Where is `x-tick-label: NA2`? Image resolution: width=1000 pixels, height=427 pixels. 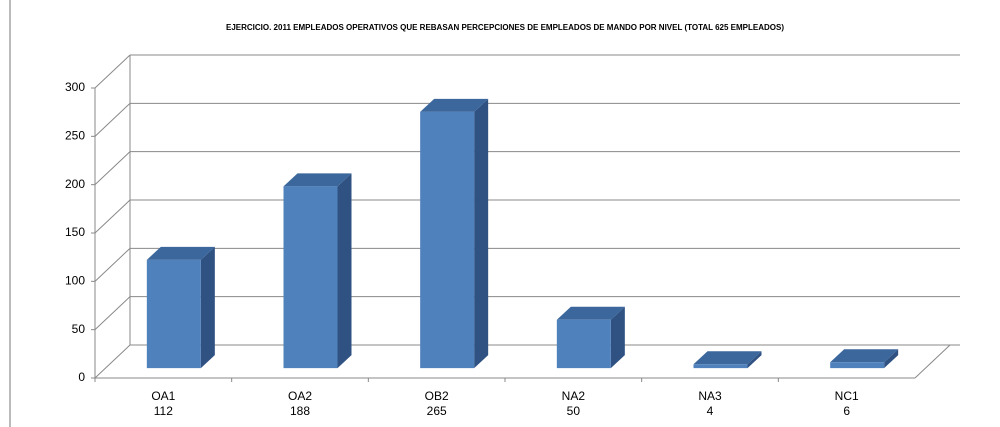
x-tick-label: NA2 is located at coordinates (574, 396).